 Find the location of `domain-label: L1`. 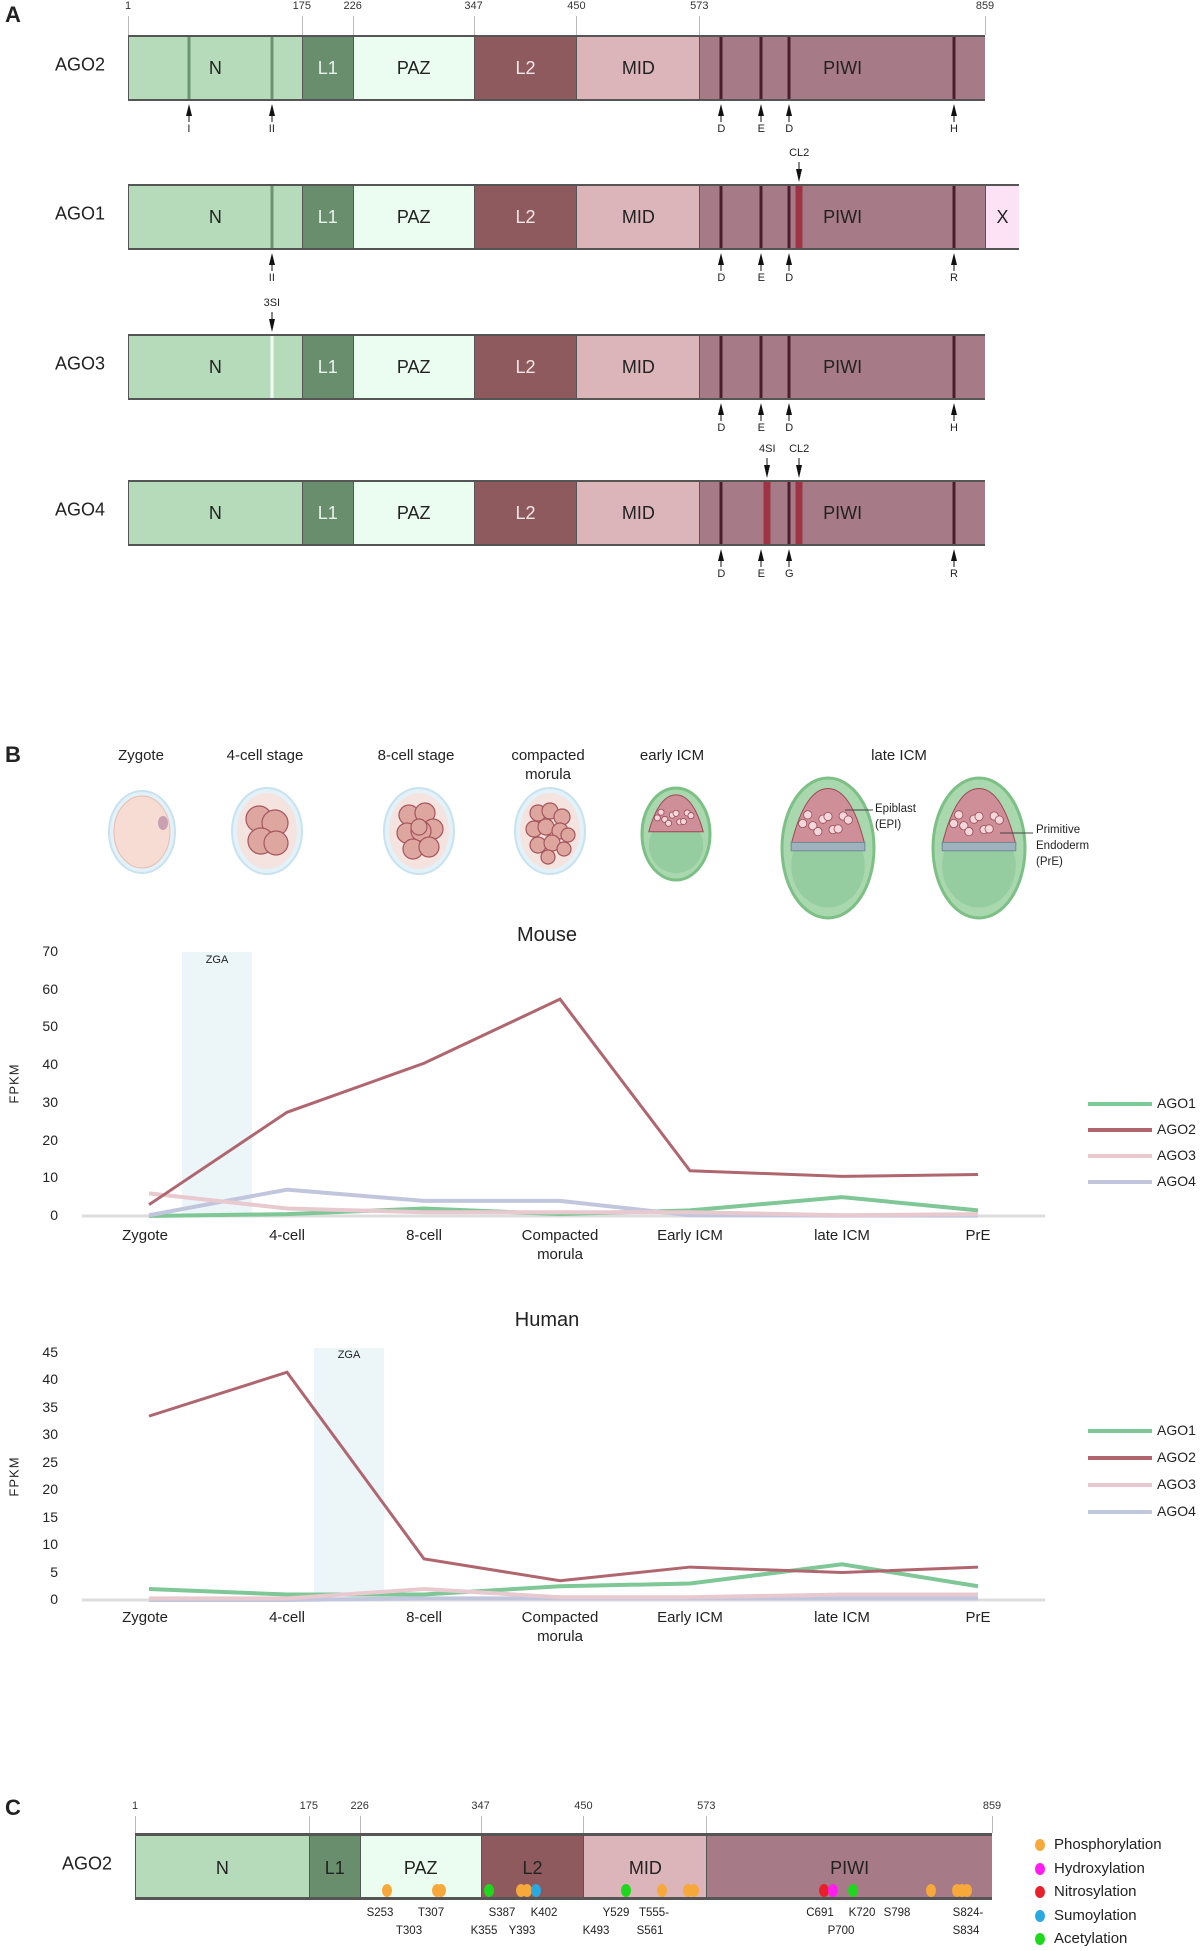

domain-label: L1 is located at coordinates (327, 366).